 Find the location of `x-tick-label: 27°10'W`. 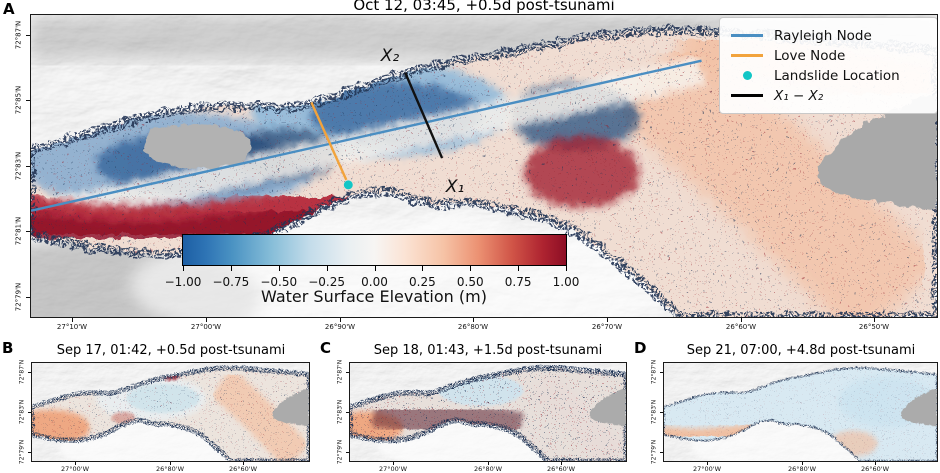

x-tick-label: 27°10'W is located at coordinates (72, 327).